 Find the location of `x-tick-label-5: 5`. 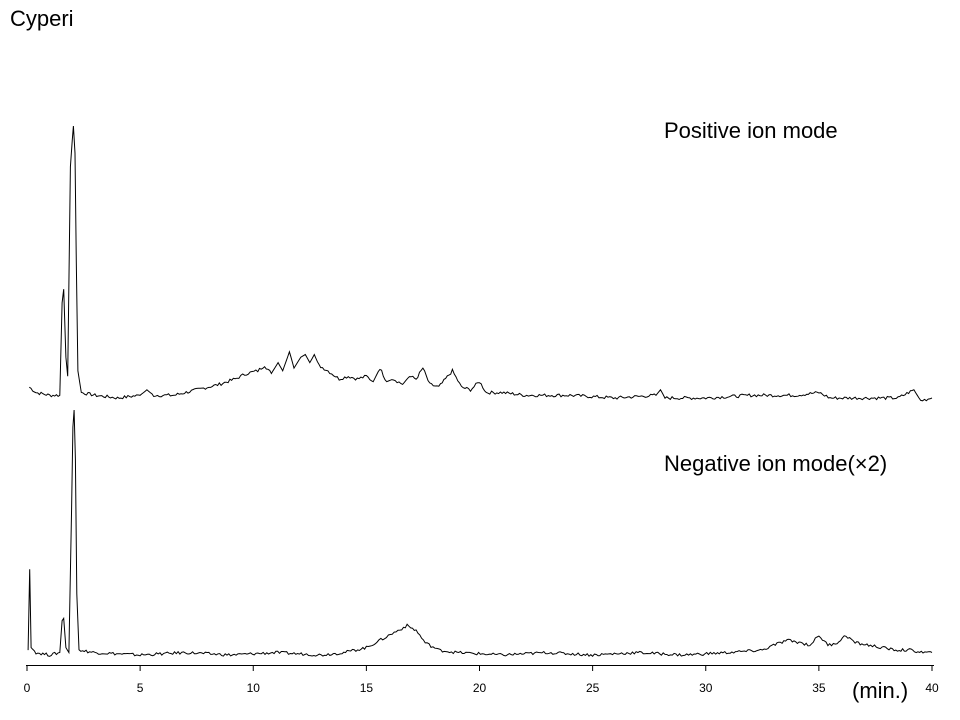

x-tick-label-5: 5 is located at coordinates (140, 688).